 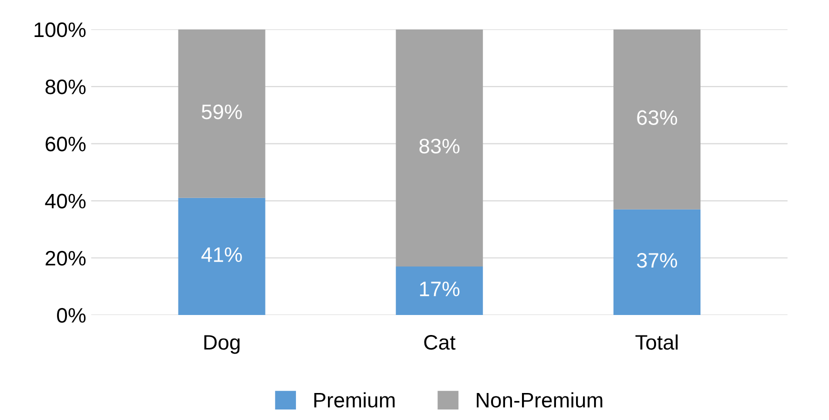 I want to click on x-tick-label: Total, so click(x=656, y=342).